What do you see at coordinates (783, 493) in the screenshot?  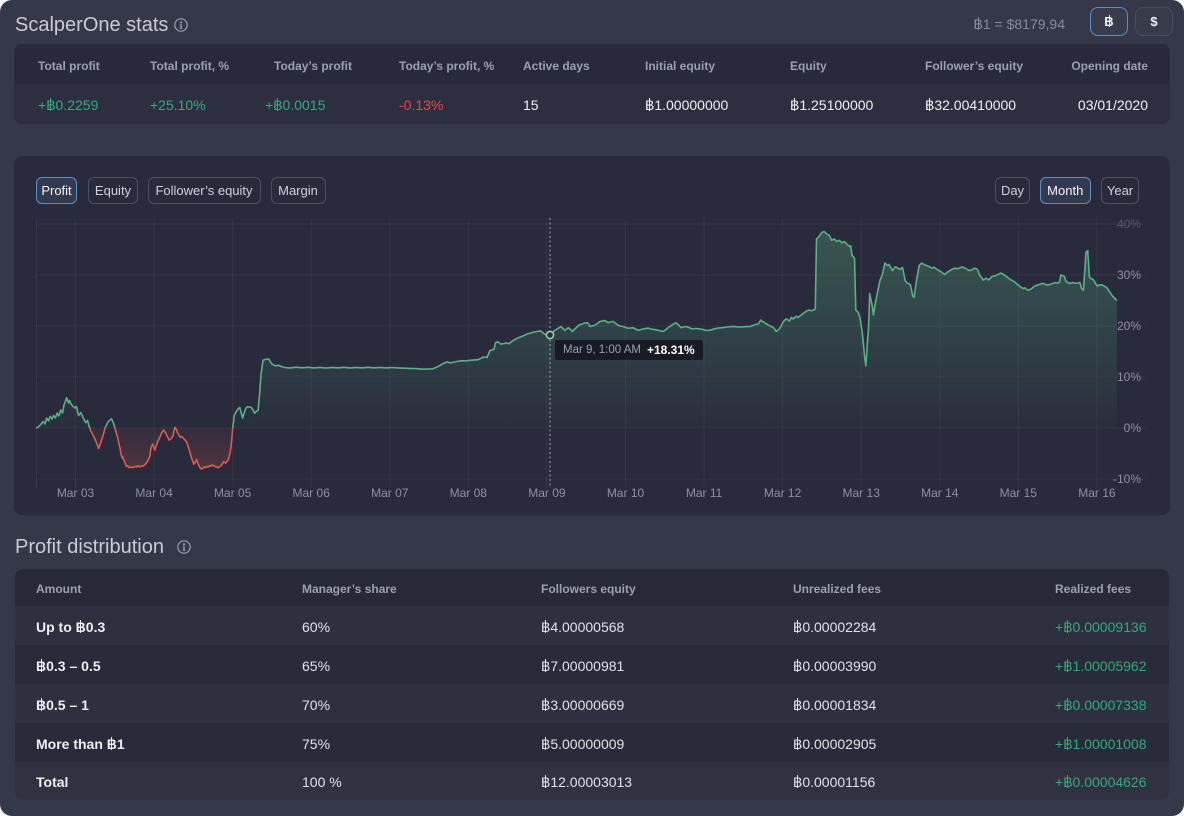 I see `svg-text: Mar 12` at bounding box center [783, 493].